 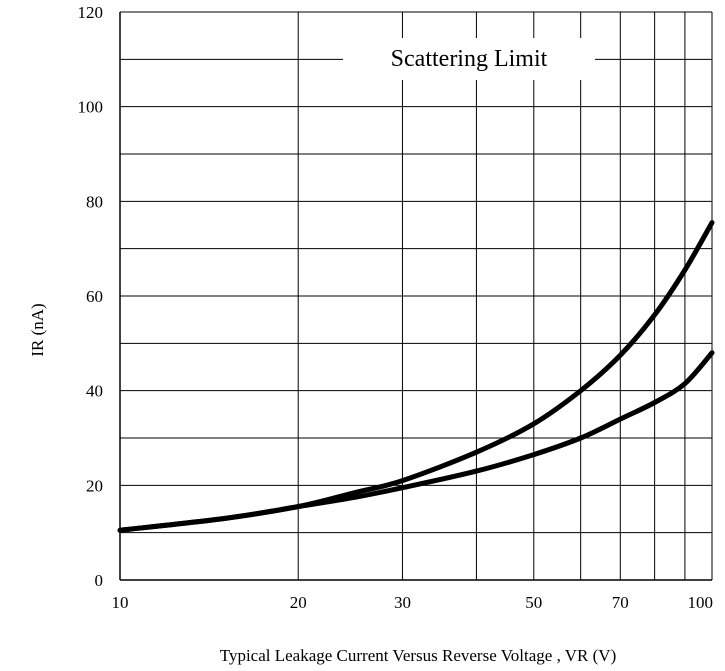 I want to click on y-axis-label: IR (nA), so click(x=37, y=329).